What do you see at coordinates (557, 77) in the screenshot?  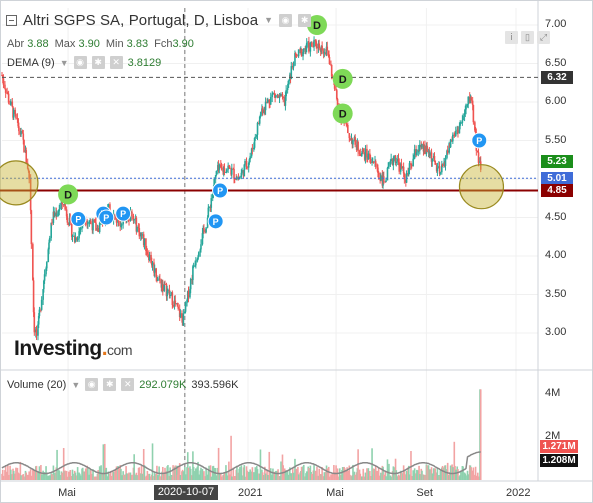 I see `price-tag: 6.32` at bounding box center [557, 77].